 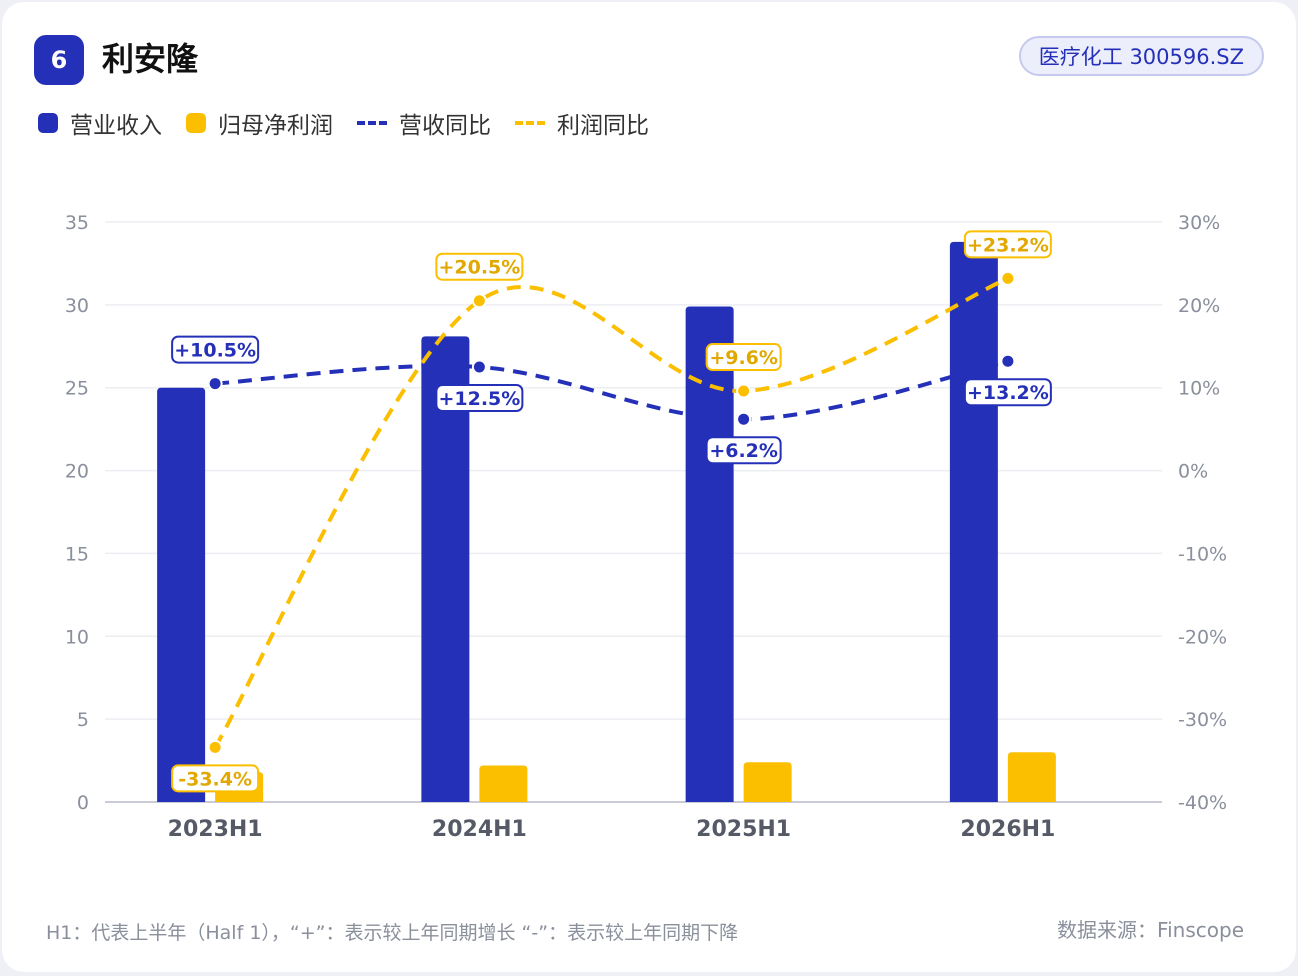 I want to click on industry-tag: 医疗化工 300596.SZ, so click(x=1141, y=56).